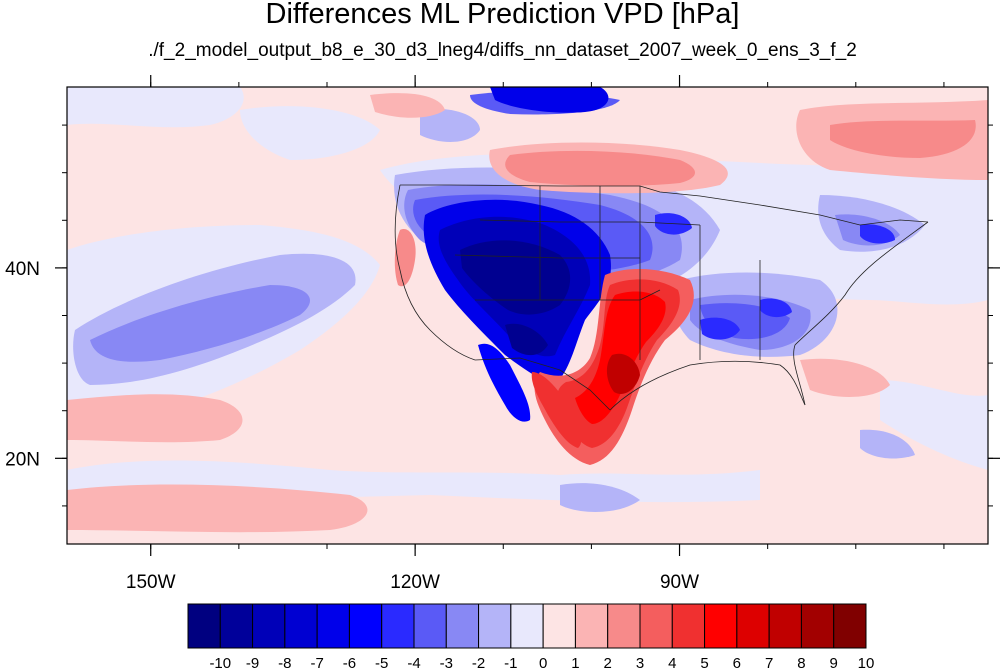  I want to click on colorbar: -10 -9 -8 -7 -6 -5 -4 -3 -2 -1 0 1 2 3 4 5 6 7 8 9 10, so click(531, 637).